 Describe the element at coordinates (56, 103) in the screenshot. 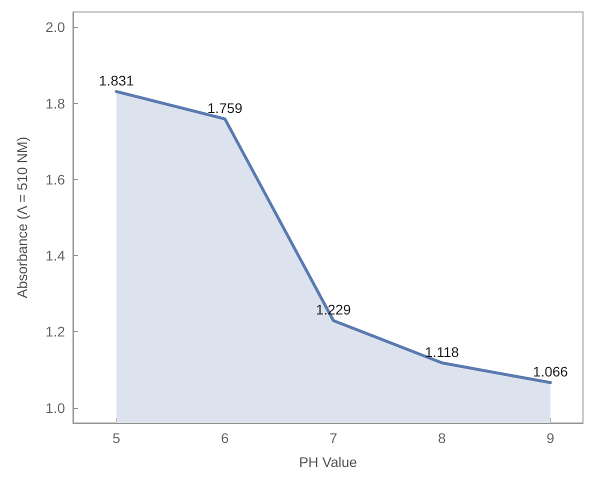

I see `y-tick-label: 1.8` at that location.